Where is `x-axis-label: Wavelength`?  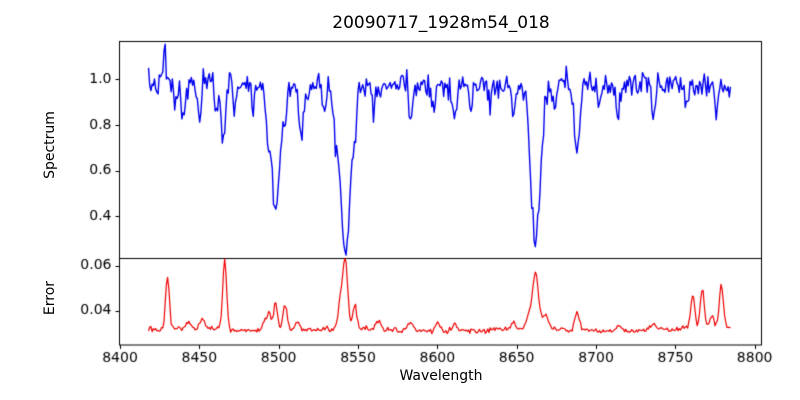
x-axis-label: Wavelength is located at coordinates (441, 376).